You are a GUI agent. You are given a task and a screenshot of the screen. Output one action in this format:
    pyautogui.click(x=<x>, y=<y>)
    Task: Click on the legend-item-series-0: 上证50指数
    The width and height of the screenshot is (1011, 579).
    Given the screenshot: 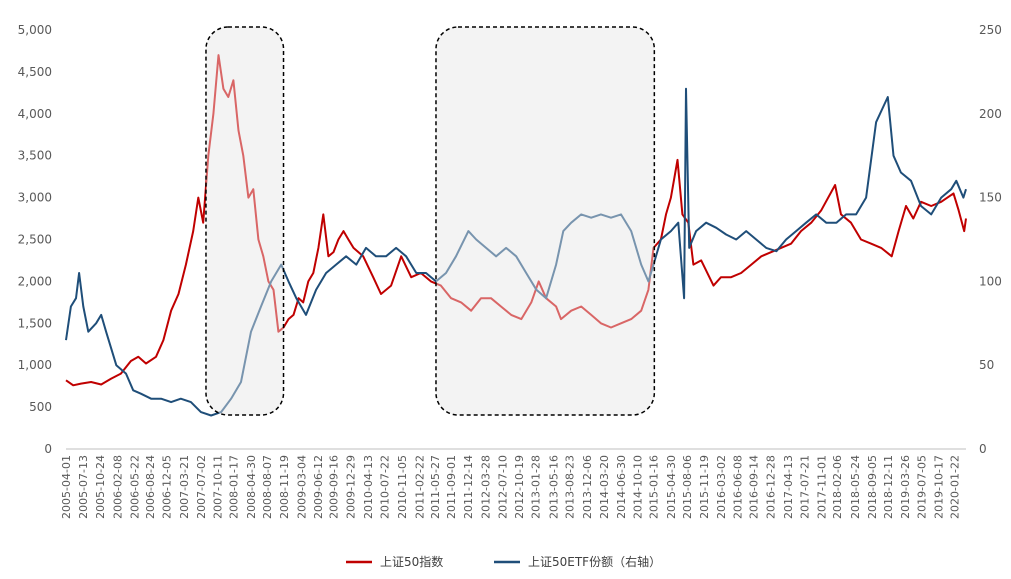 What is the action you would take?
    pyautogui.click(x=394, y=561)
    